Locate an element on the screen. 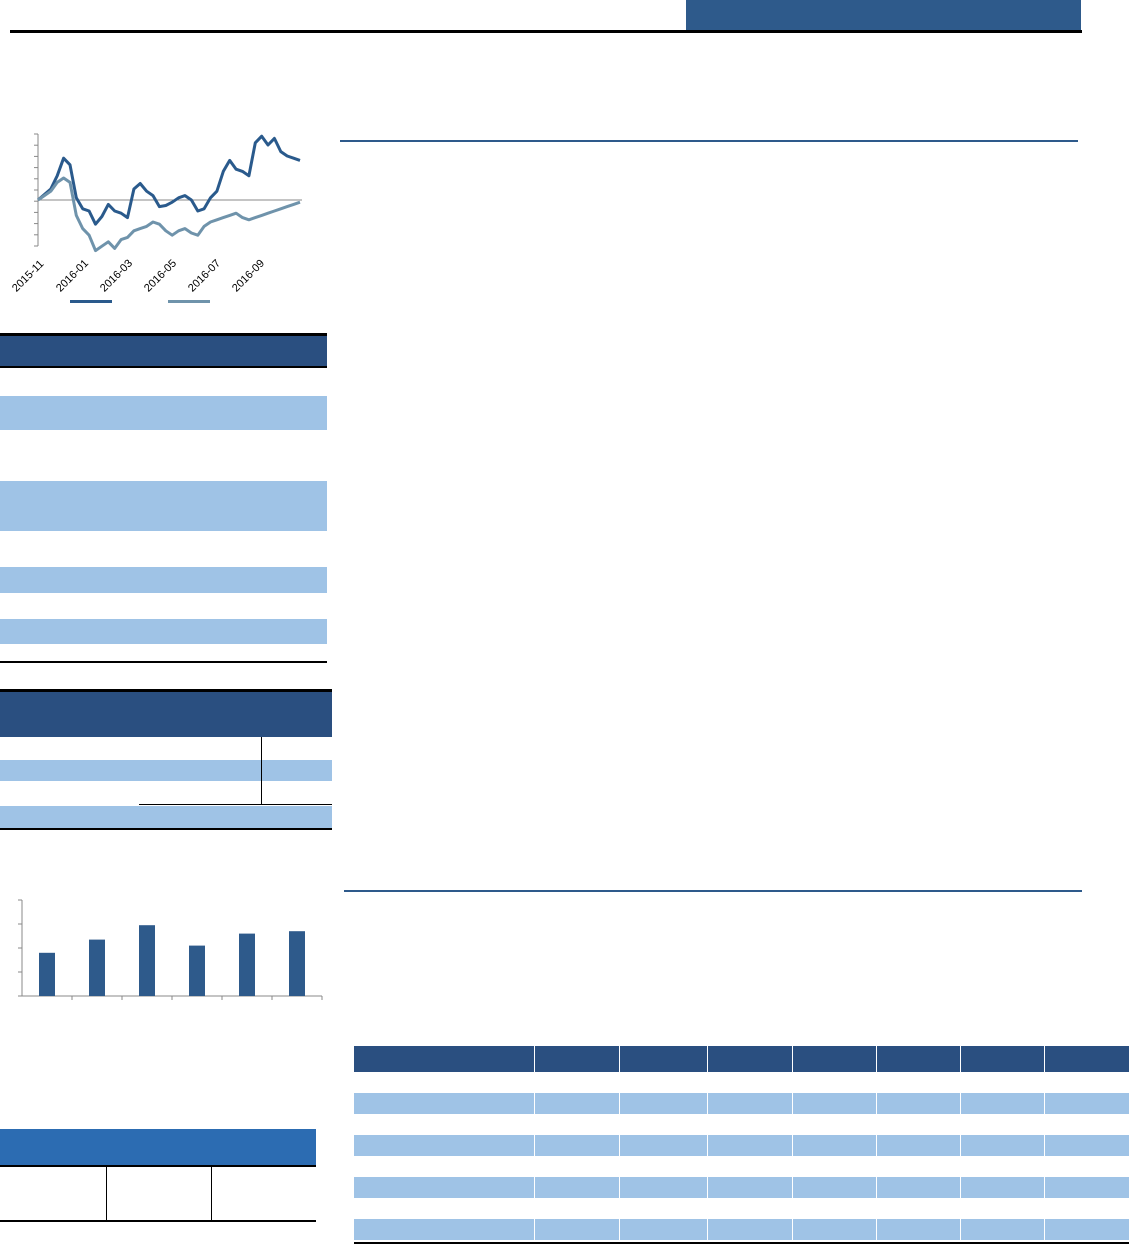  table-body is located at coordinates (741, 1156).